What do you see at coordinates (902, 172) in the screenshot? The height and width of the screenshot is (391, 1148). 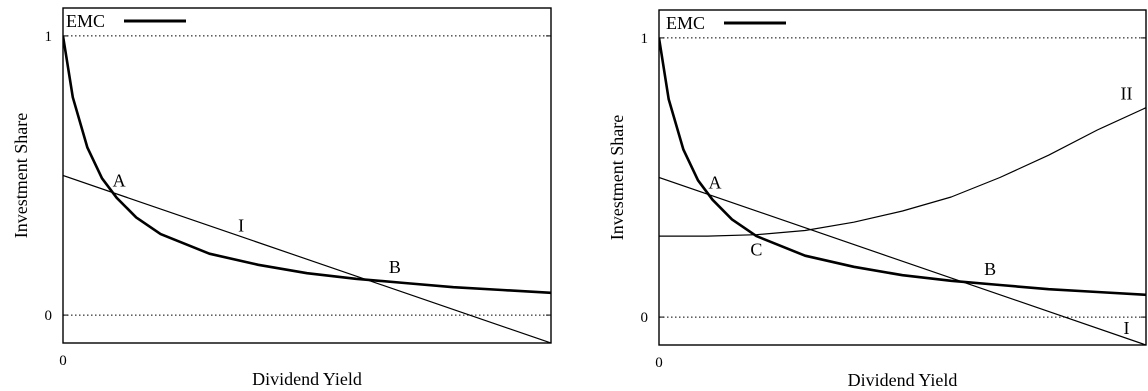 I see `series-line-ii` at bounding box center [902, 172].